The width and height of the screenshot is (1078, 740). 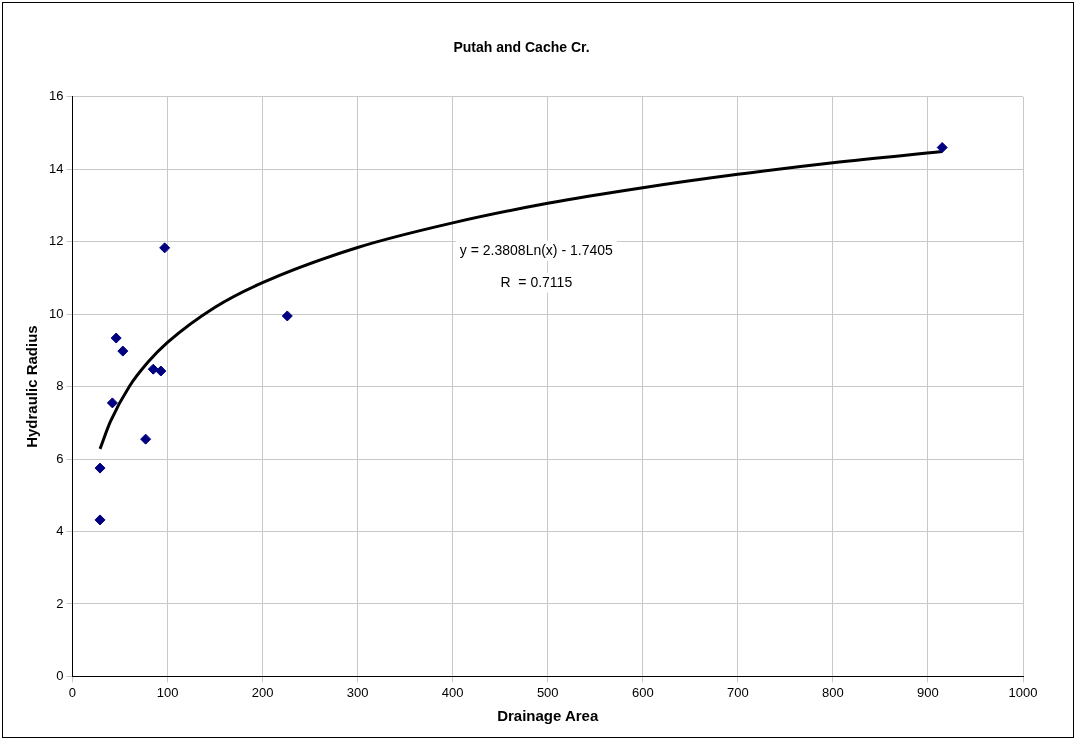 I want to click on x-tick-label: 200, so click(x=262, y=692).